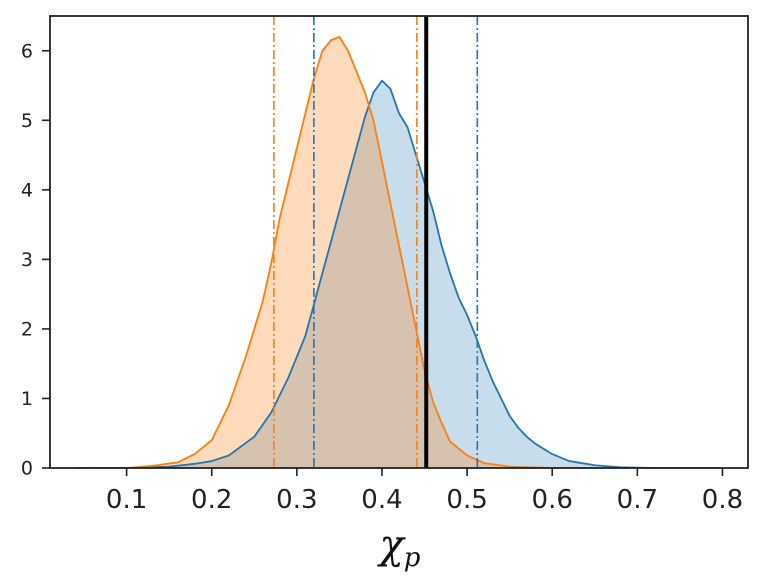 This screenshot has width=762, height=584. What do you see at coordinates (381, 500) in the screenshot?
I see `x-tick-label: 0.4` at bounding box center [381, 500].